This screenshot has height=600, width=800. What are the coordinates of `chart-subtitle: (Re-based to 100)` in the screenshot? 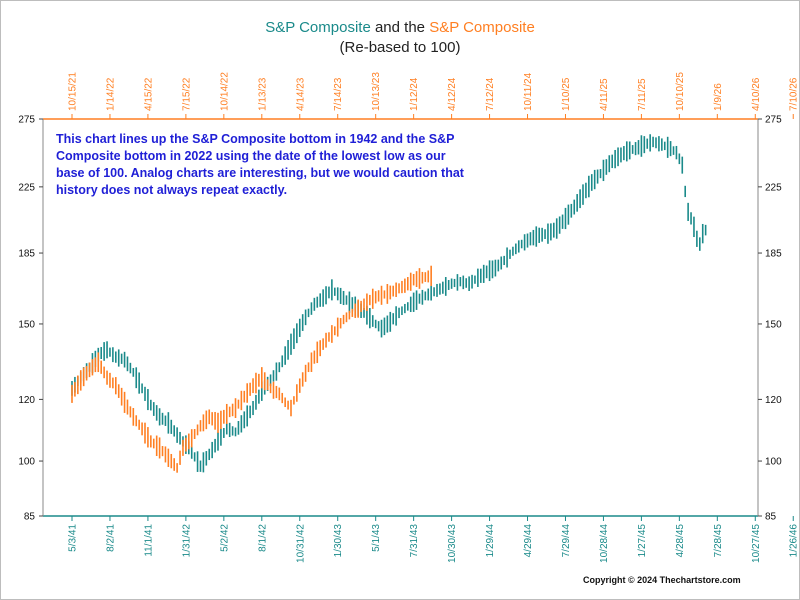 It's located at (400, 47).